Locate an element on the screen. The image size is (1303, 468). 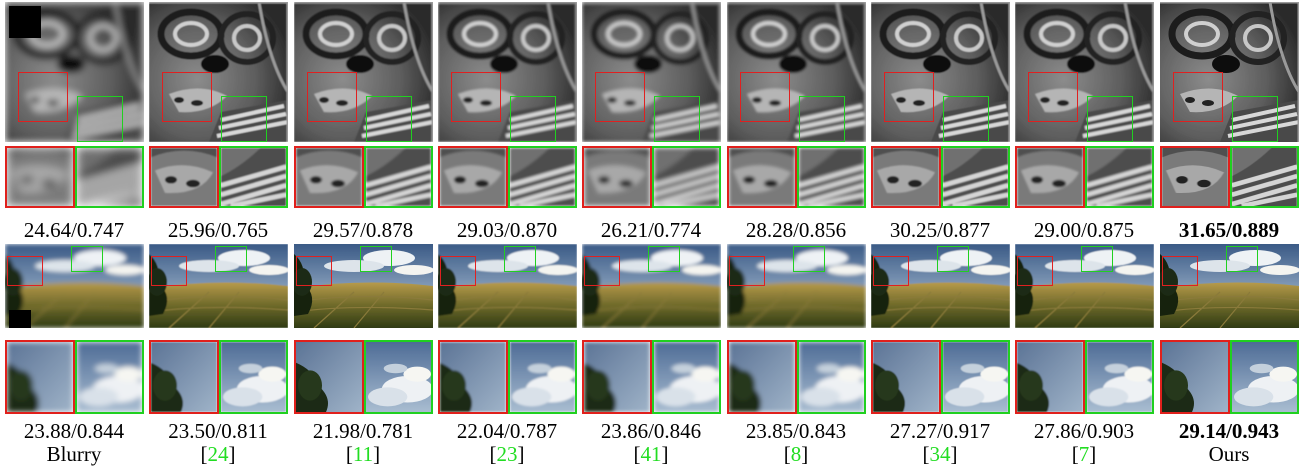
method-label: [23] is located at coordinates (507, 454).